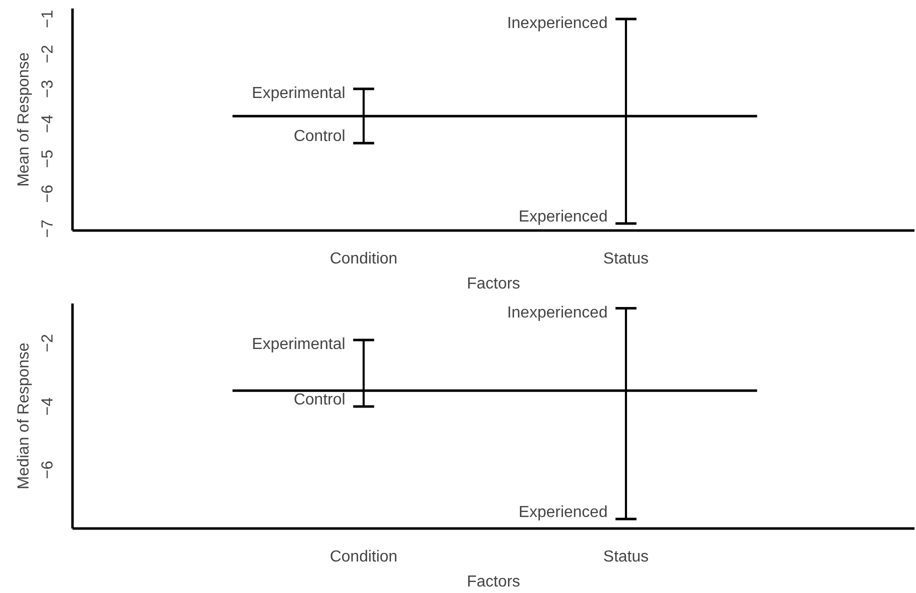 The height and width of the screenshot is (593, 916). What do you see at coordinates (48, 89) in the screenshot?
I see `y-tick-label: −3` at bounding box center [48, 89].